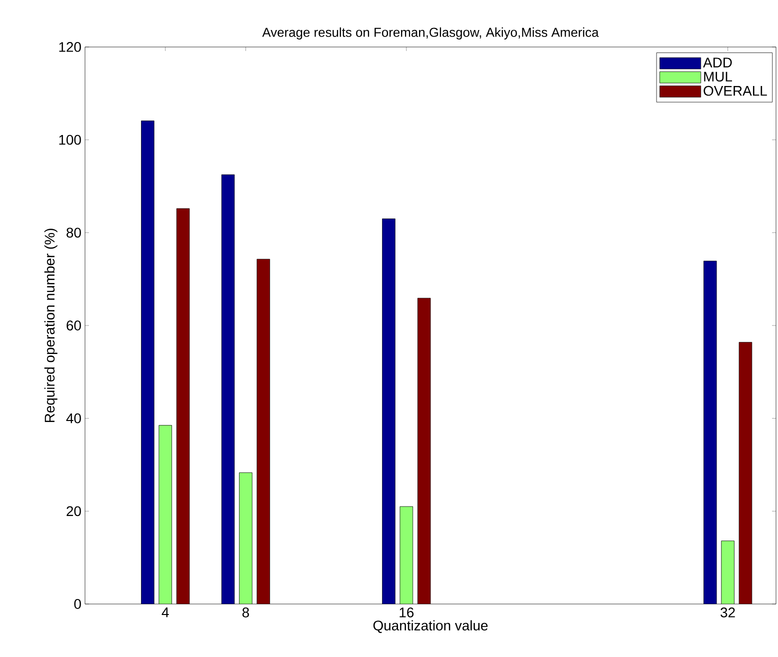  Describe the element at coordinates (717, 63) in the screenshot. I see `legend-label: ADD` at that location.